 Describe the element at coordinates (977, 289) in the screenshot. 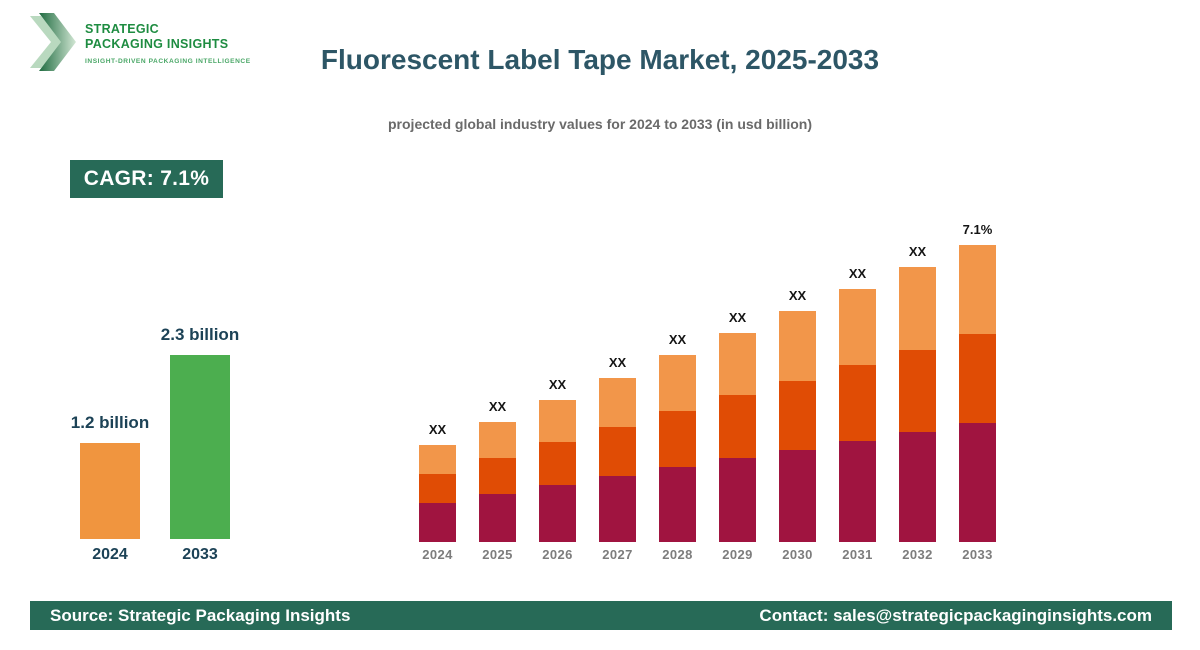

I see `bar-2033-segment-top` at that location.